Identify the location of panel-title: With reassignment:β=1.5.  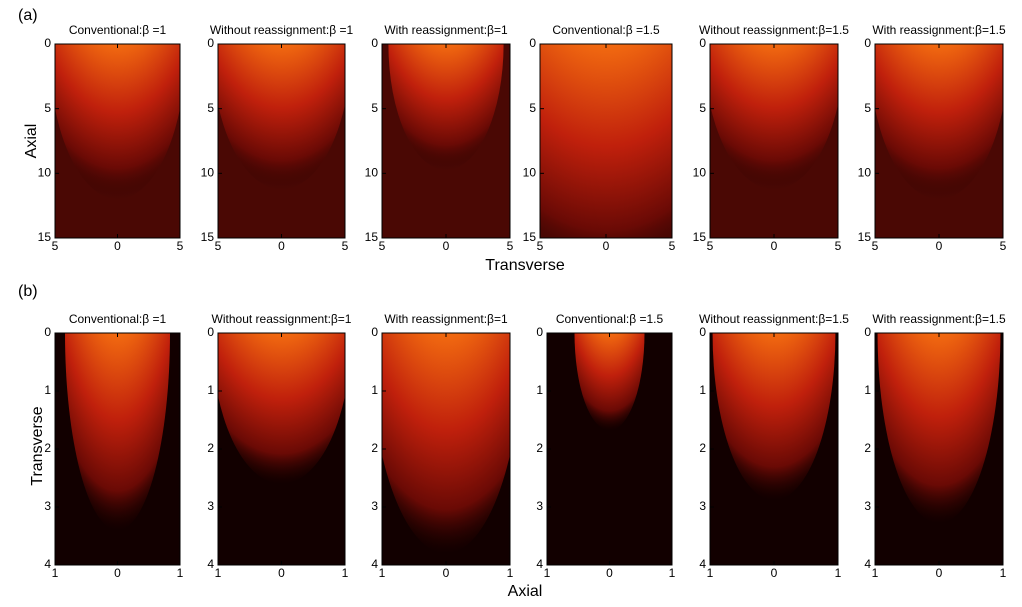
(939, 30).